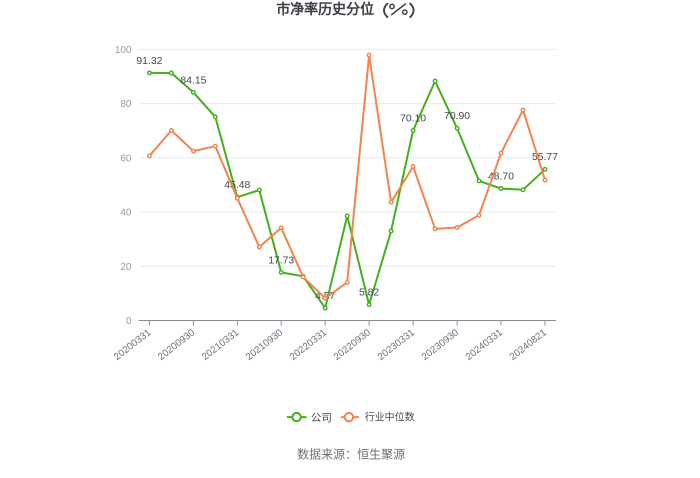 This screenshot has height=478, width=700. What do you see at coordinates (149, 61) in the screenshot?
I see `svg-text: 91.32` at bounding box center [149, 61].